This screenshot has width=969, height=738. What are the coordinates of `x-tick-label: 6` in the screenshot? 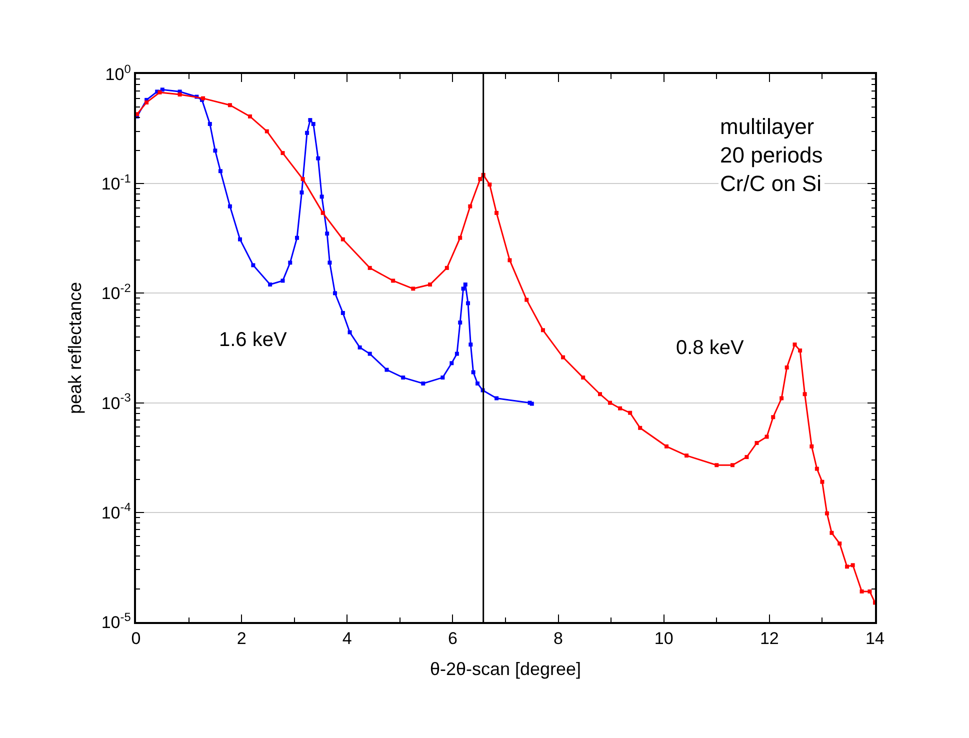 It's located at (453, 638).